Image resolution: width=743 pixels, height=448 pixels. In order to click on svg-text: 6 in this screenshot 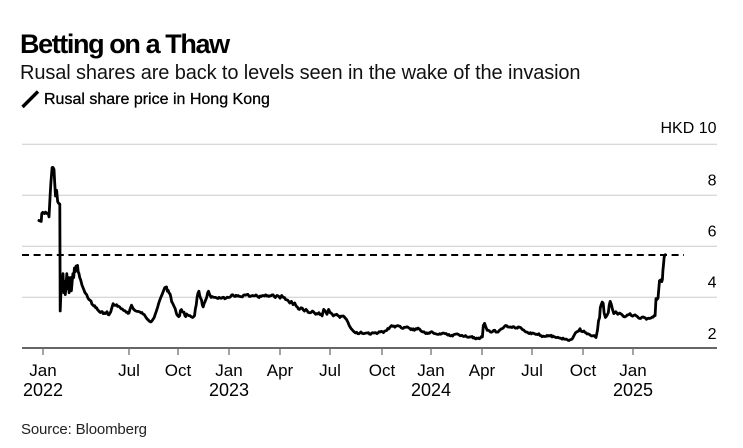, I will do `click(712, 232)`.